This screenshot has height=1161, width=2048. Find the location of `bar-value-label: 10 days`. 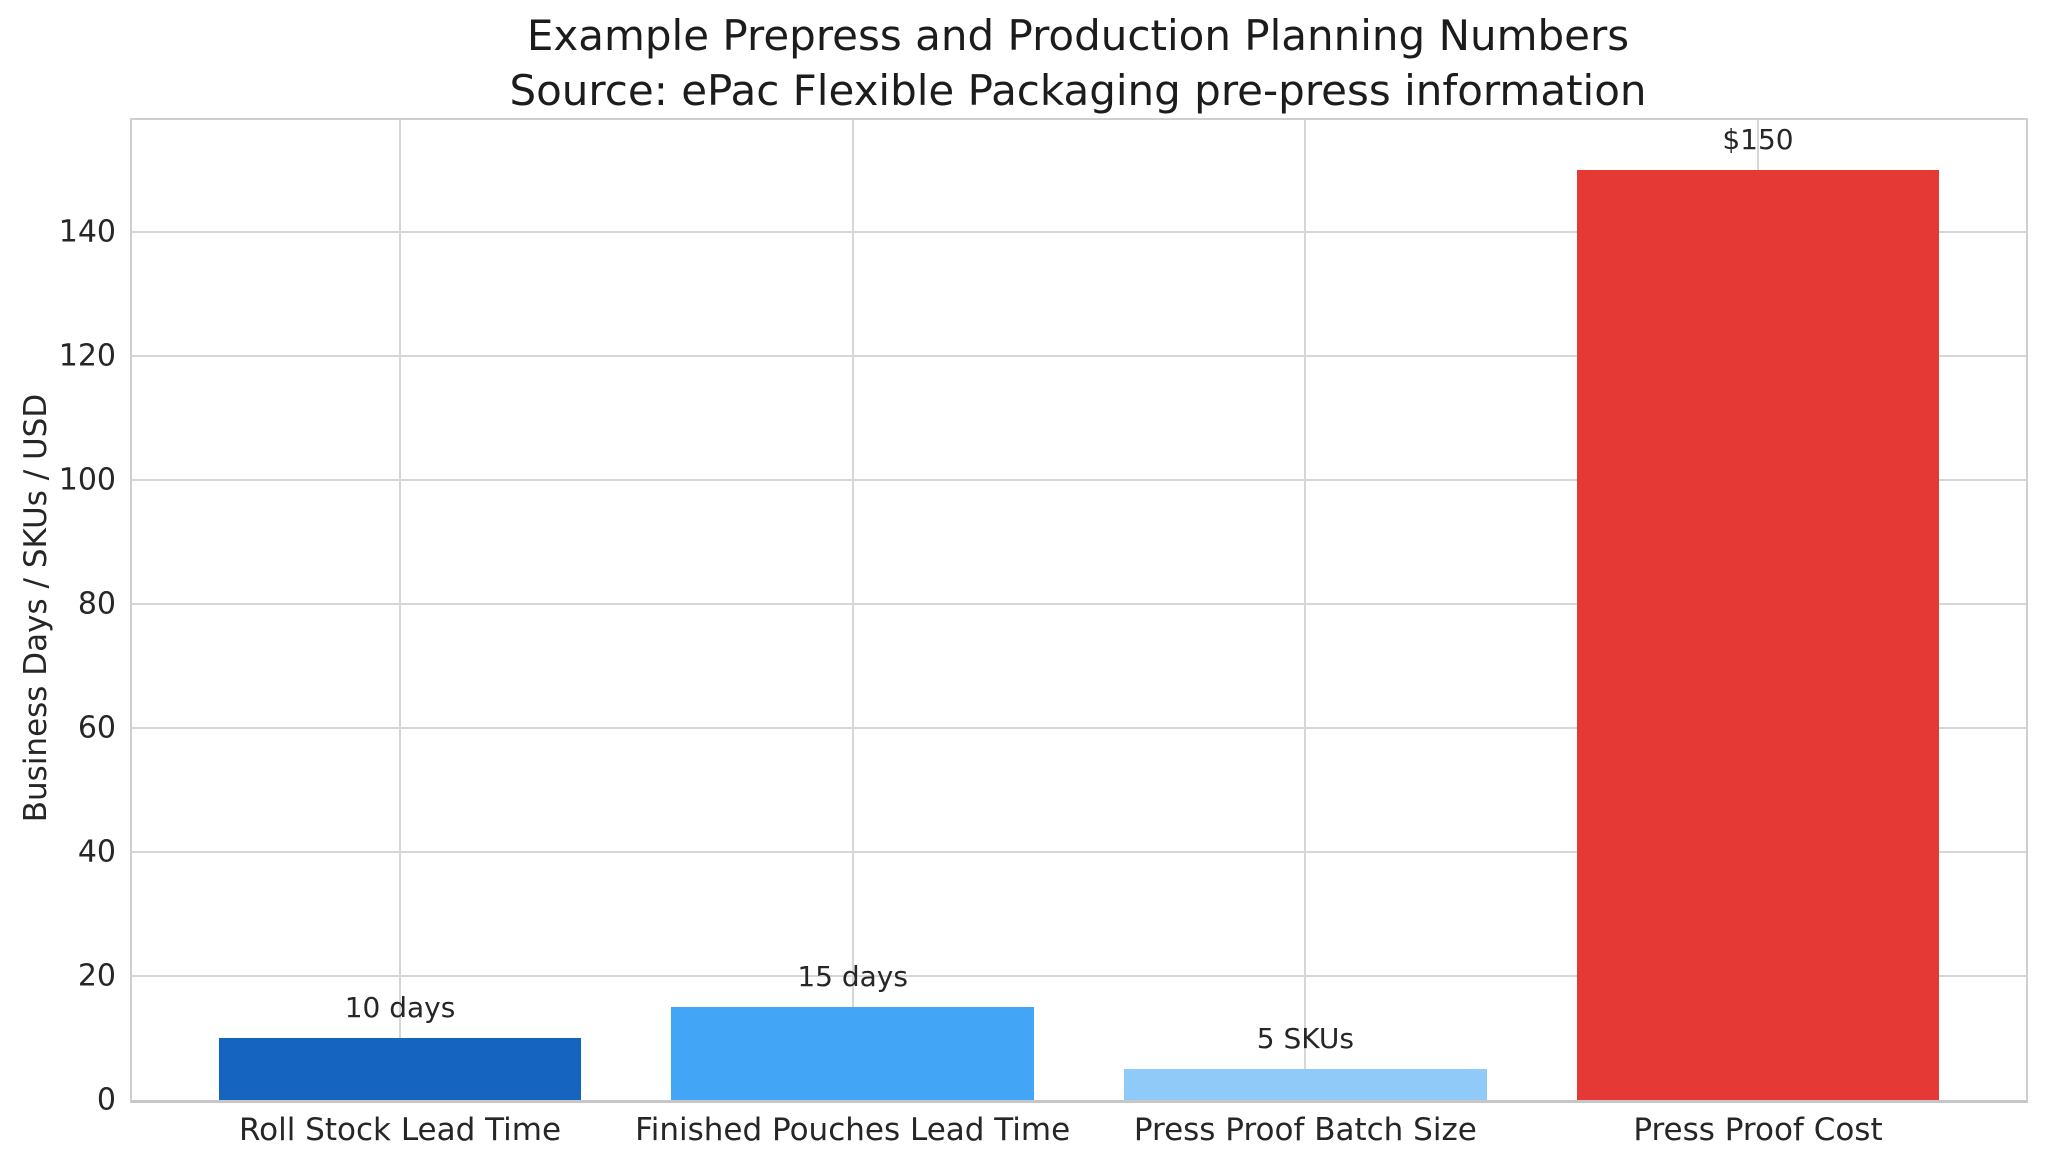

bar-value-label: 10 days is located at coordinates (400, 1007).